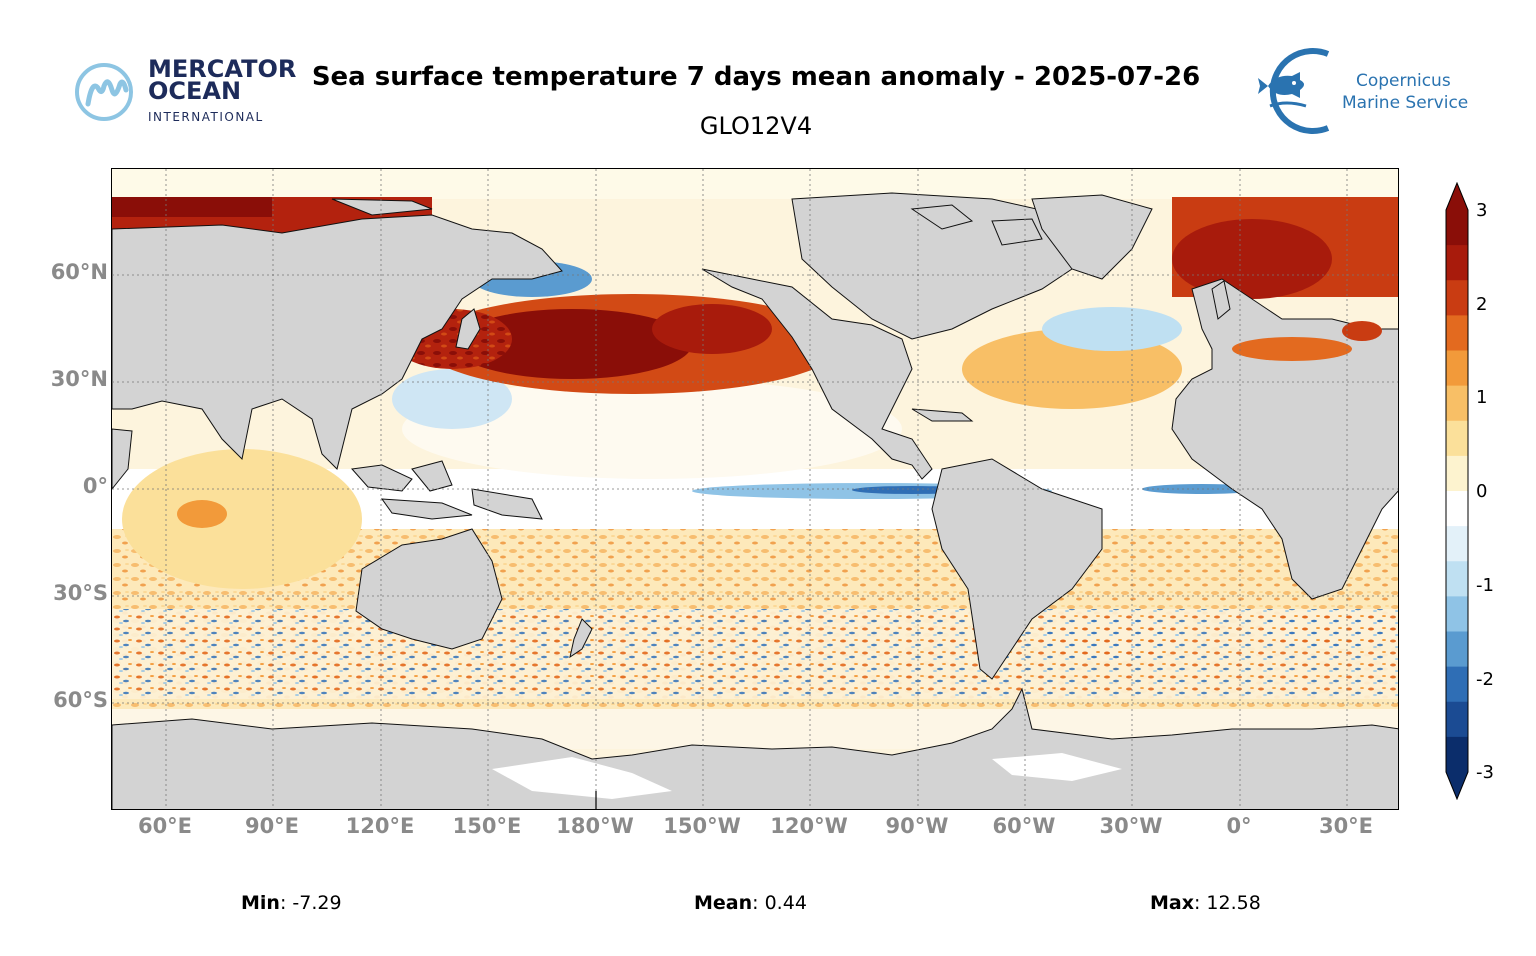  Describe the element at coordinates (1482, 304) in the screenshot. I see `colorbar-tick-2: 2` at that location.